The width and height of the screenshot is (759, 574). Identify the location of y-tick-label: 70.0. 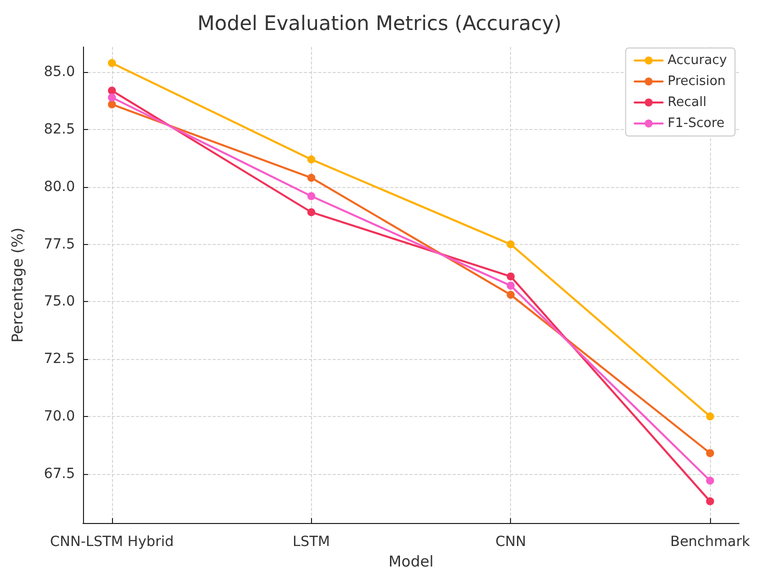
(59, 416).